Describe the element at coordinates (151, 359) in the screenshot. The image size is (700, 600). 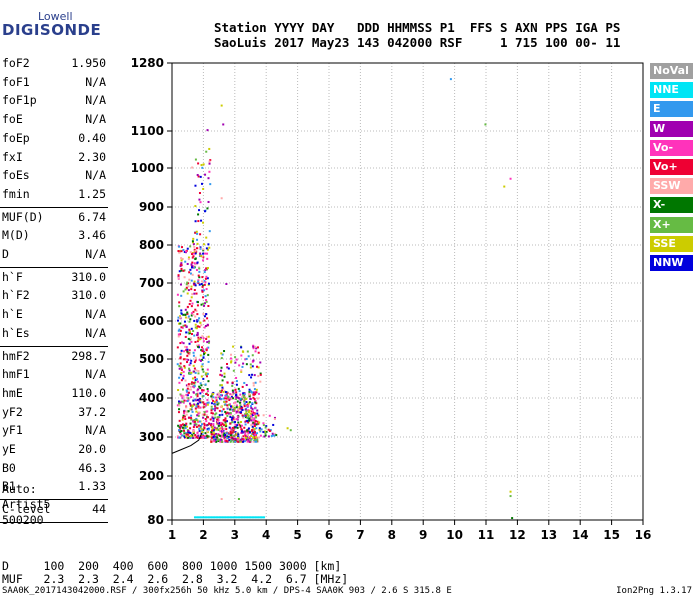
I see `y-tick-label: 500` at that location.